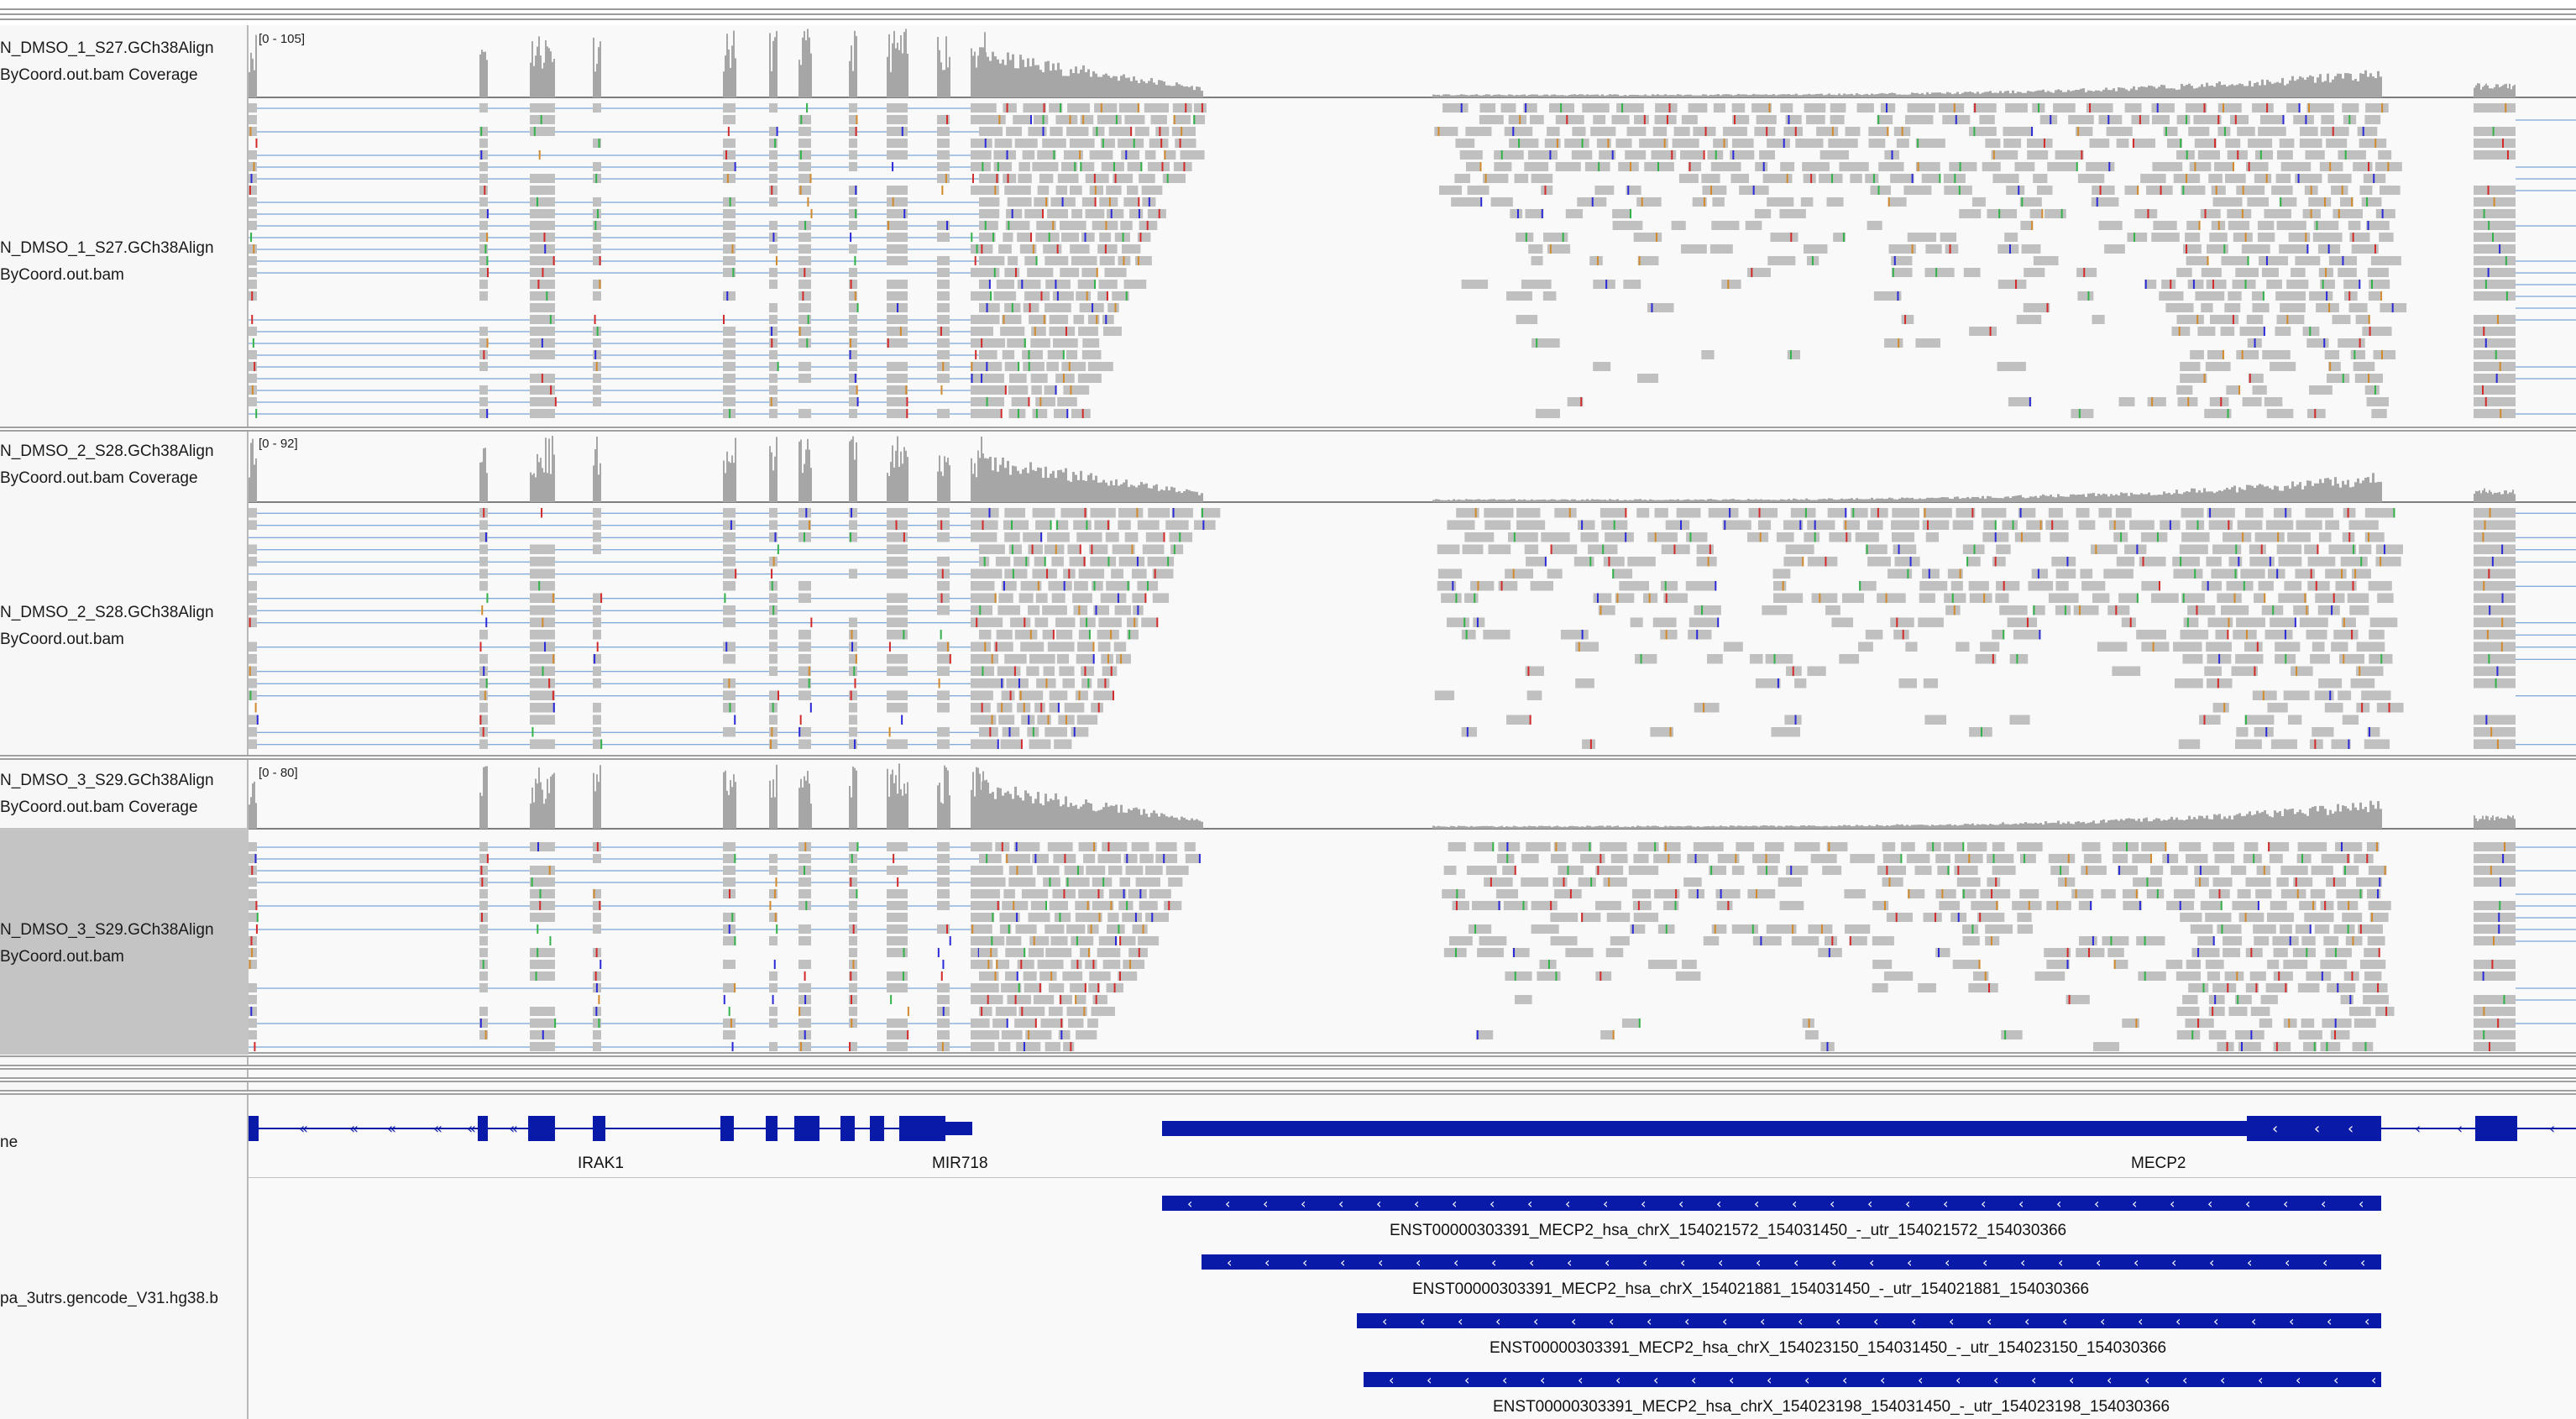 This screenshot has width=2576, height=1419. What do you see at coordinates (9, 1142) in the screenshot?
I see `gene-track-label: ne` at bounding box center [9, 1142].